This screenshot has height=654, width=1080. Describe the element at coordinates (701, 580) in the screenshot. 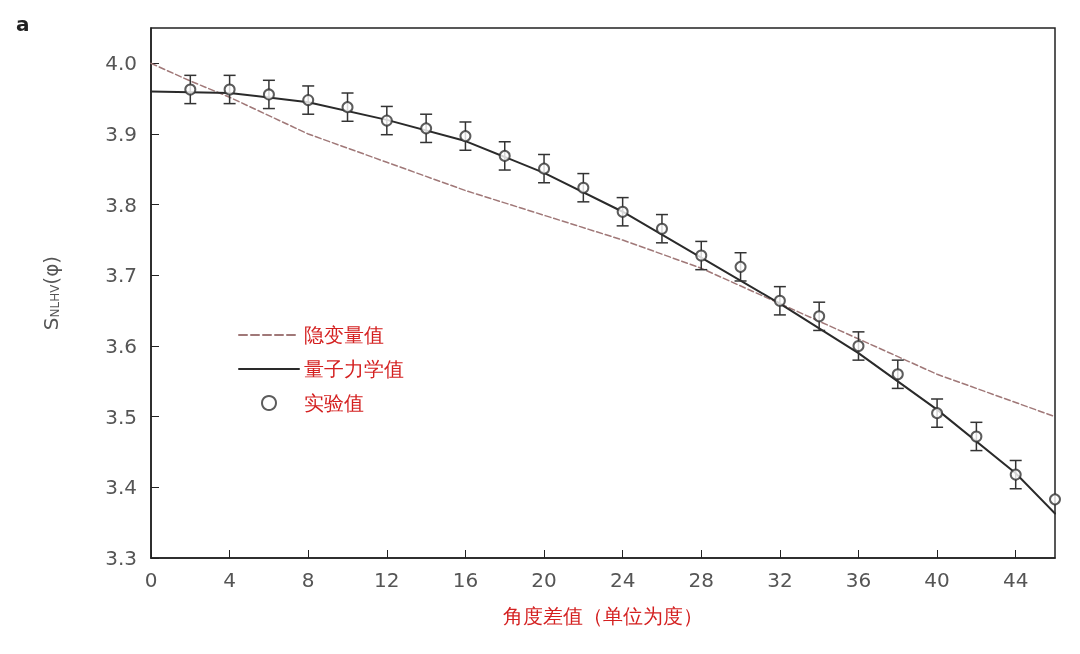

I see `x-tick-label: 28` at that location.